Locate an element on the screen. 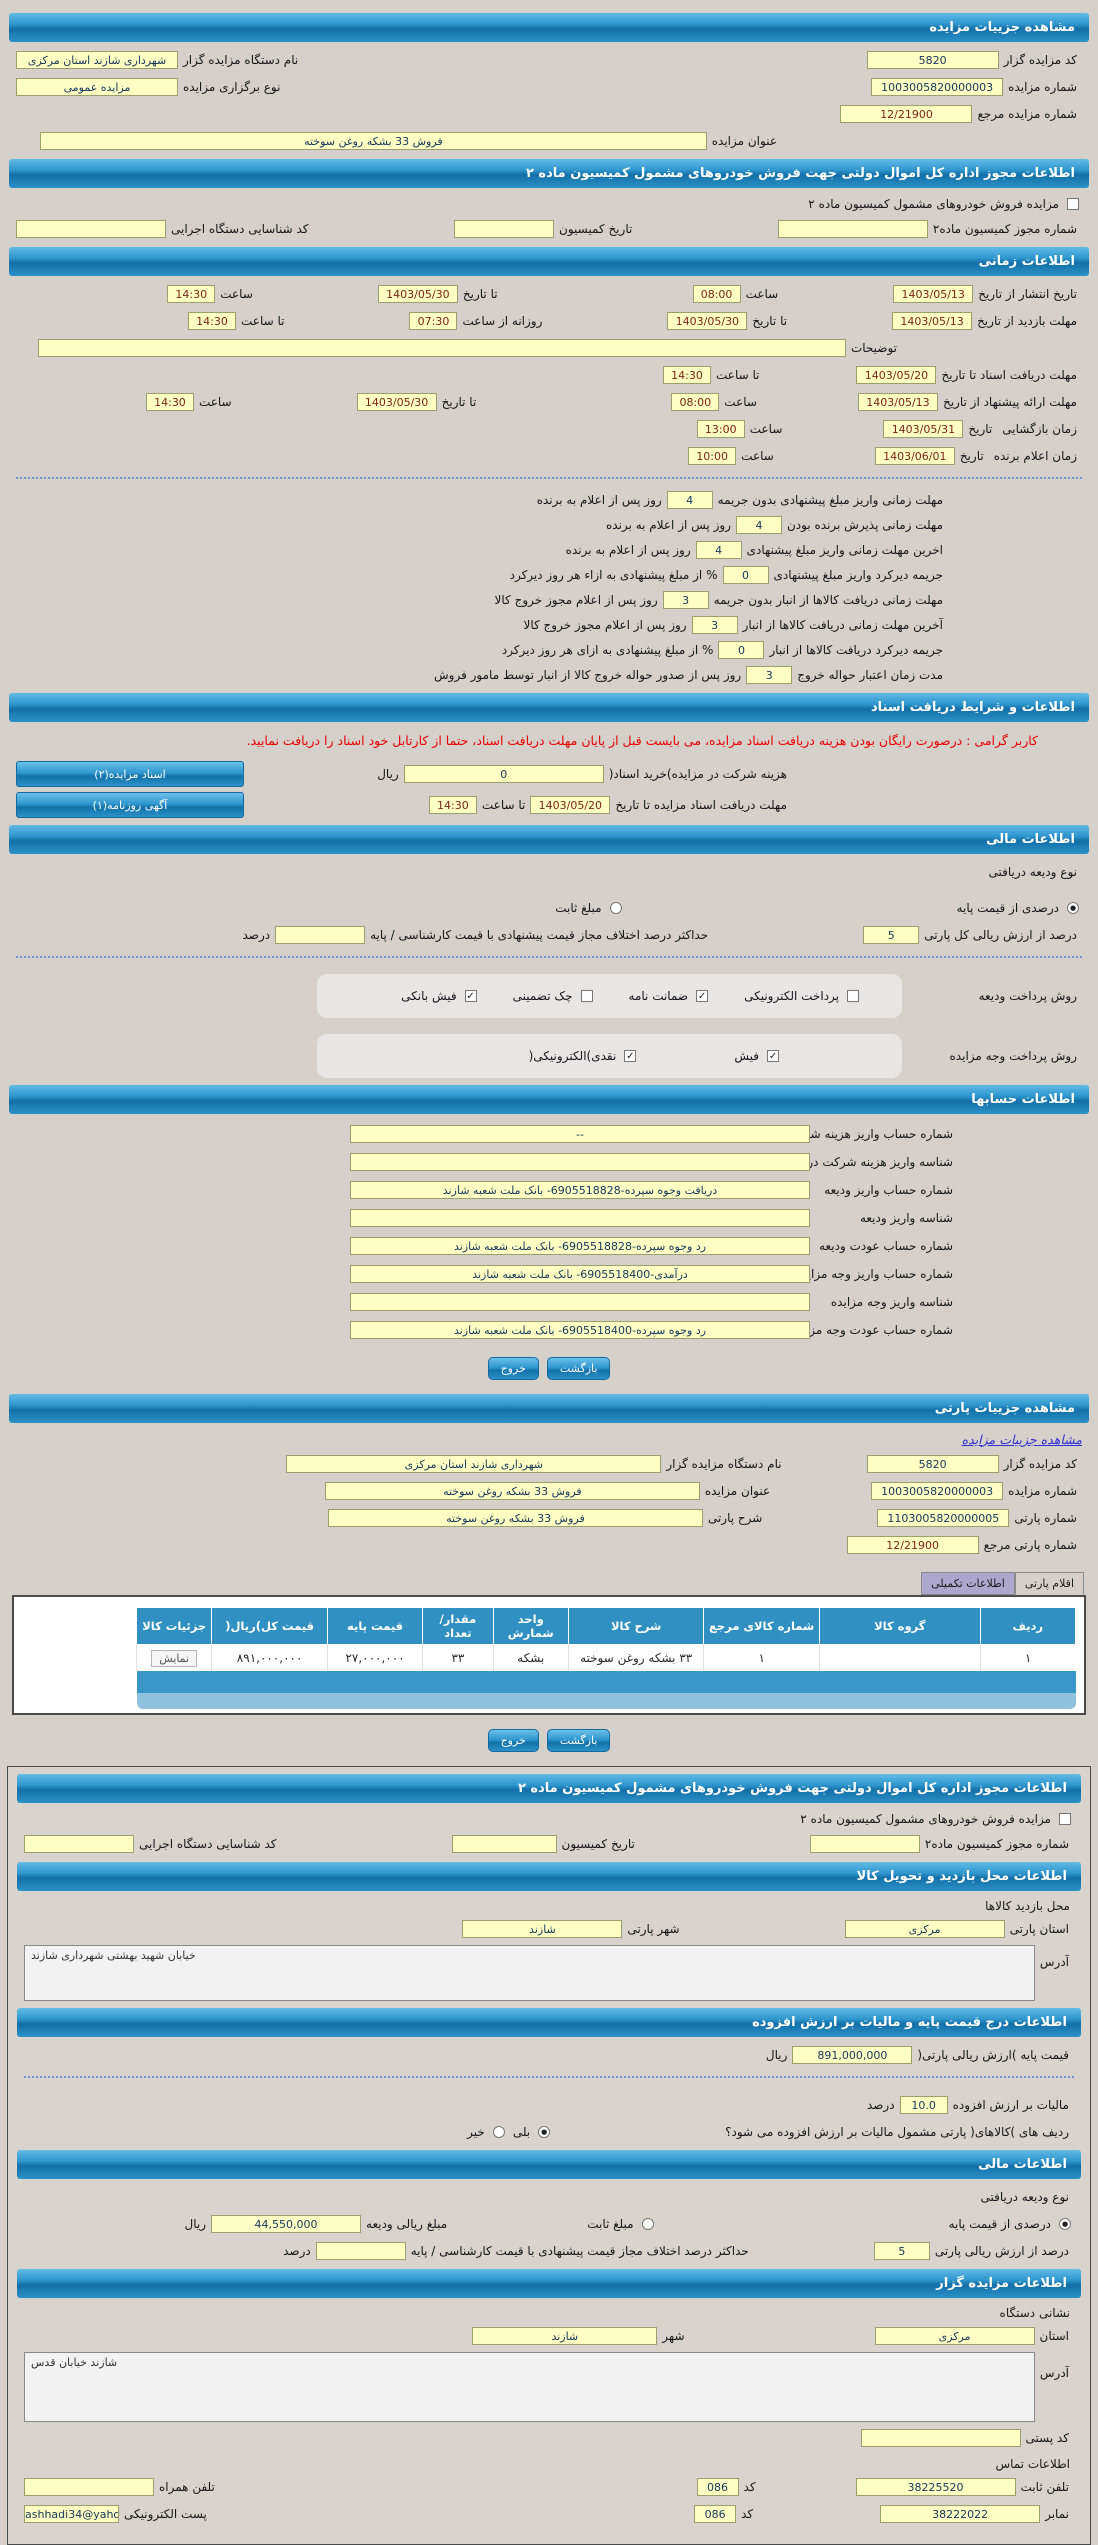  party-address-textarea: خیابان شهید بهشتی شهرداری شازند is located at coordinates (529, 1973).